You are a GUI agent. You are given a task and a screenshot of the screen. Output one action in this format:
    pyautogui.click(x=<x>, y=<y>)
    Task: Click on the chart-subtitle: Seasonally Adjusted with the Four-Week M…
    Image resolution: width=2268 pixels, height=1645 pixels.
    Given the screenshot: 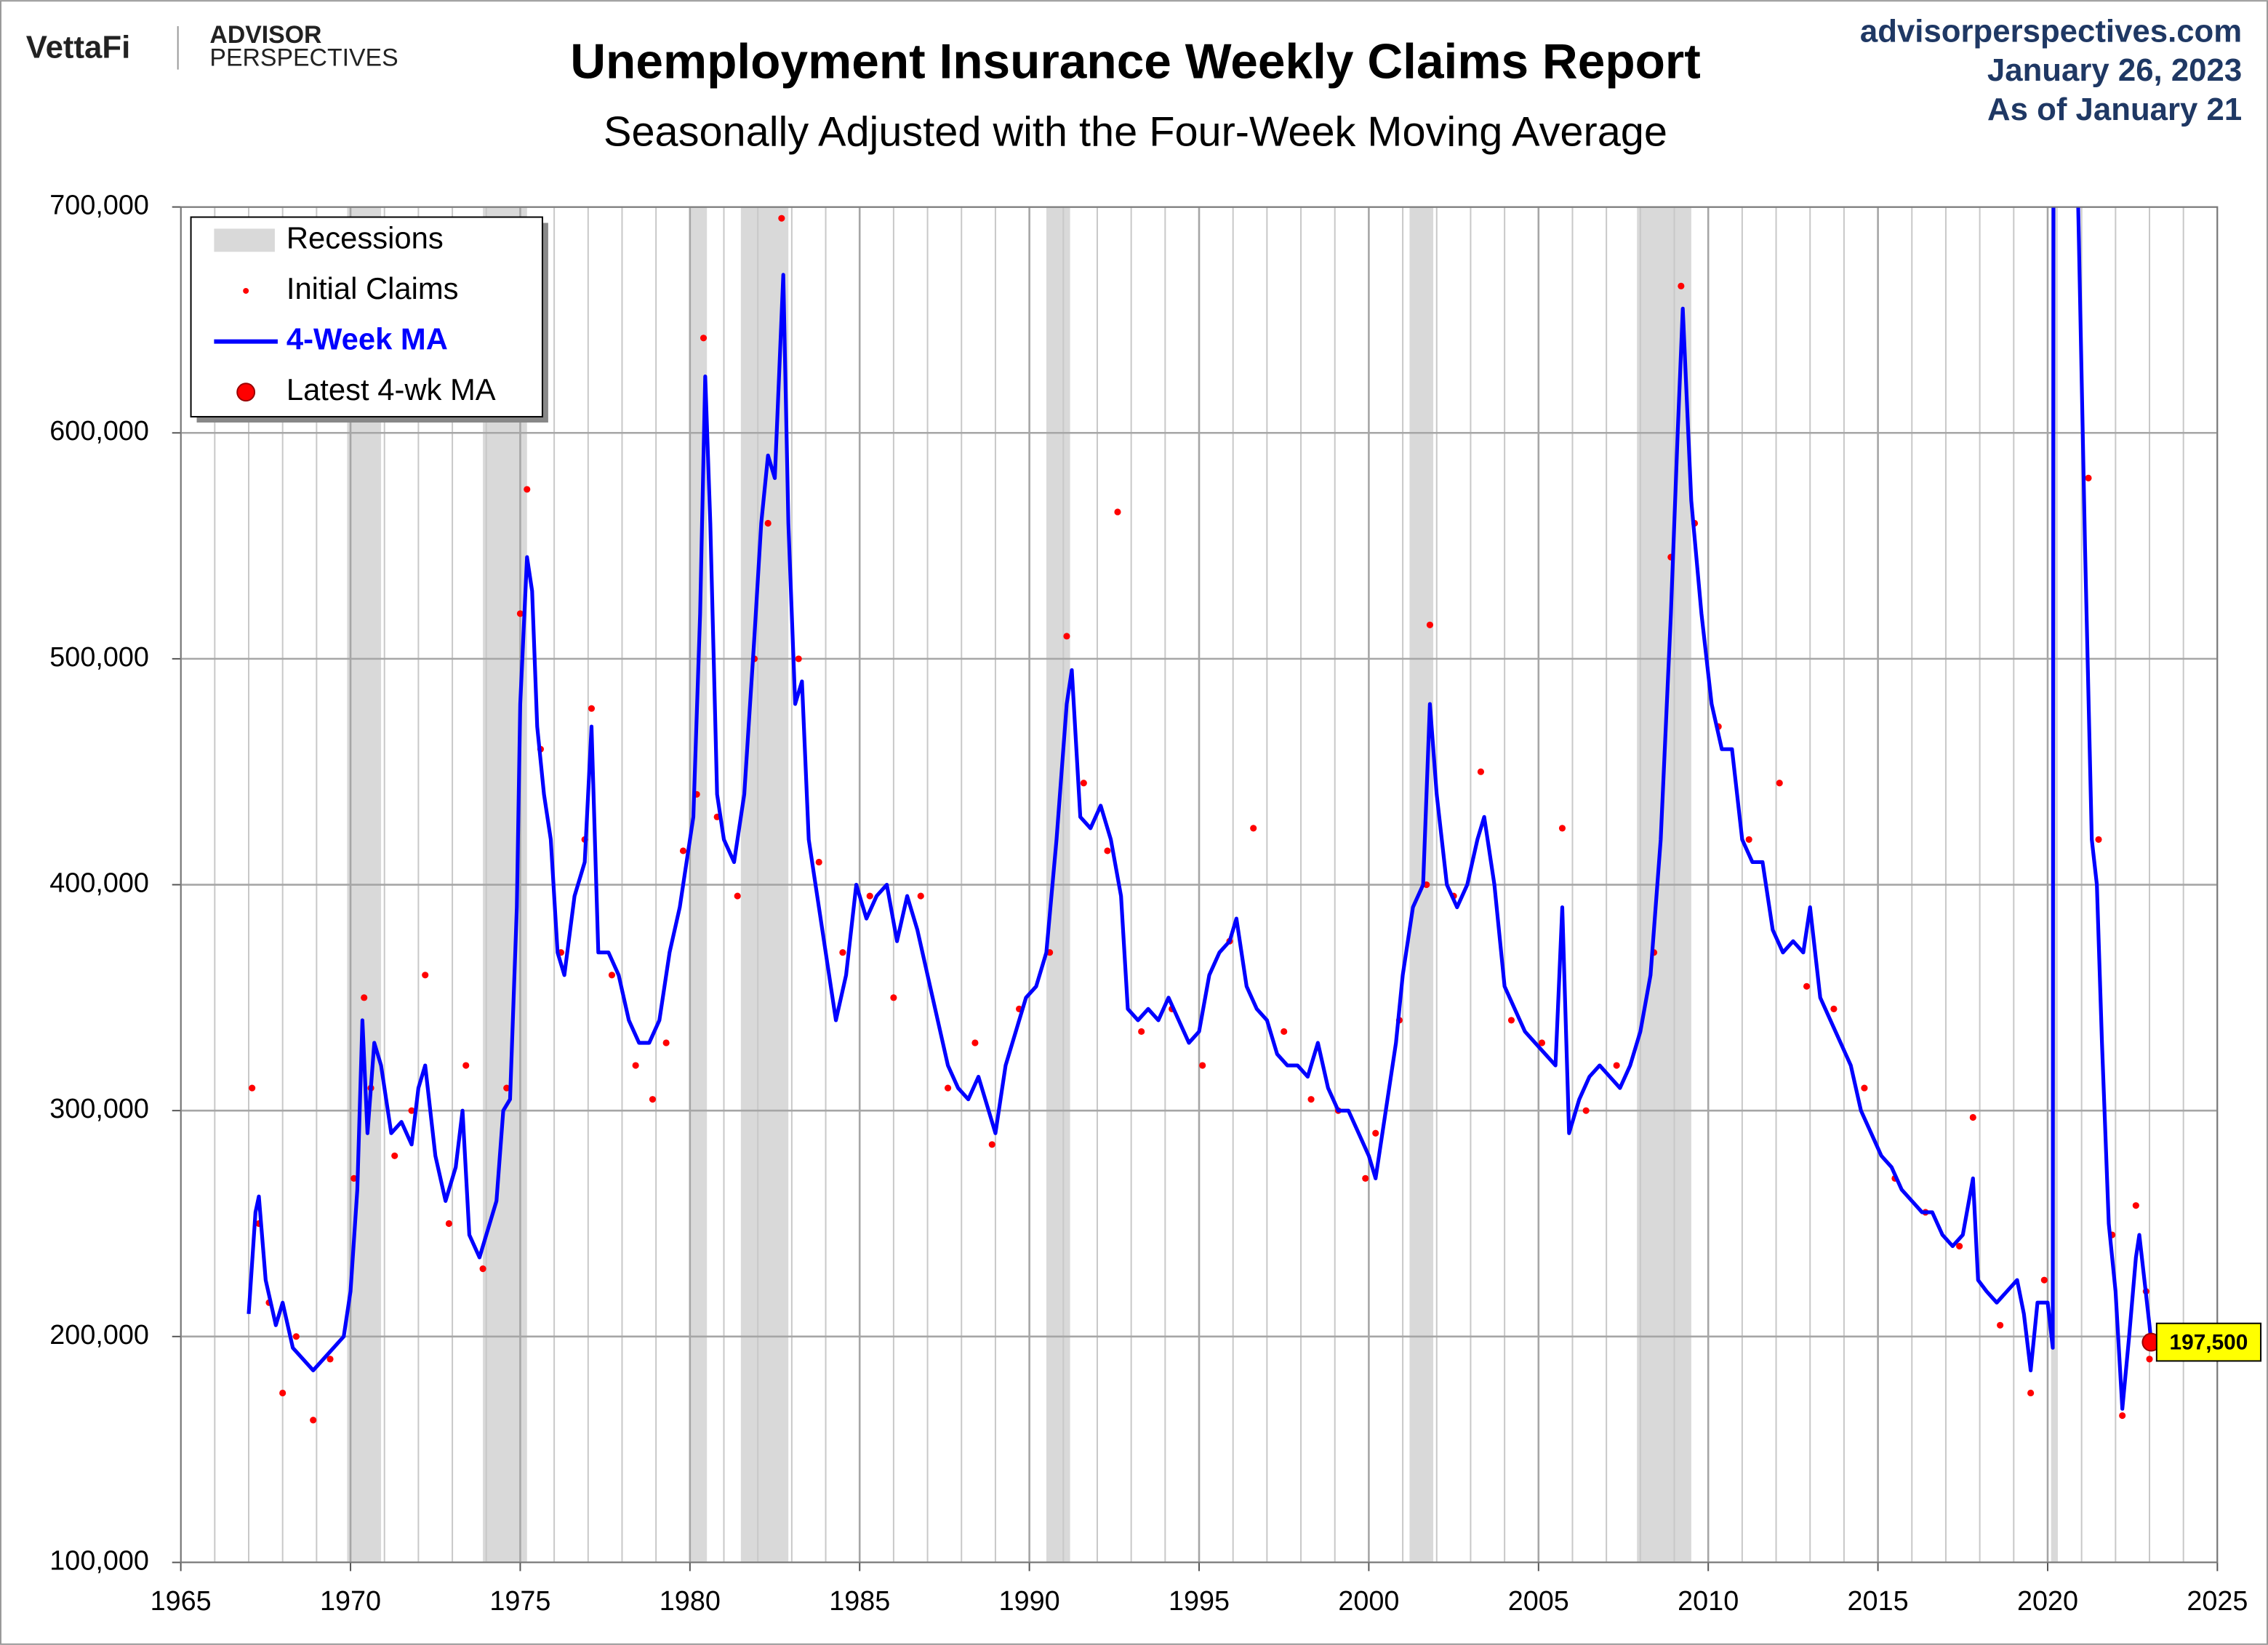 What is the action you would take?
    pyautogui.click(x=1135, y=131)
    